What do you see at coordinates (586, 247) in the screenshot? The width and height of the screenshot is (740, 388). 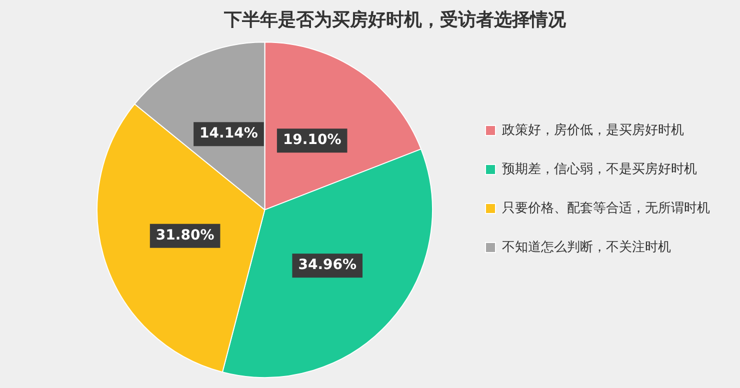 I see `legend-label: 不知道怎么判断，不关注时机` at bounding box center [586, 247].